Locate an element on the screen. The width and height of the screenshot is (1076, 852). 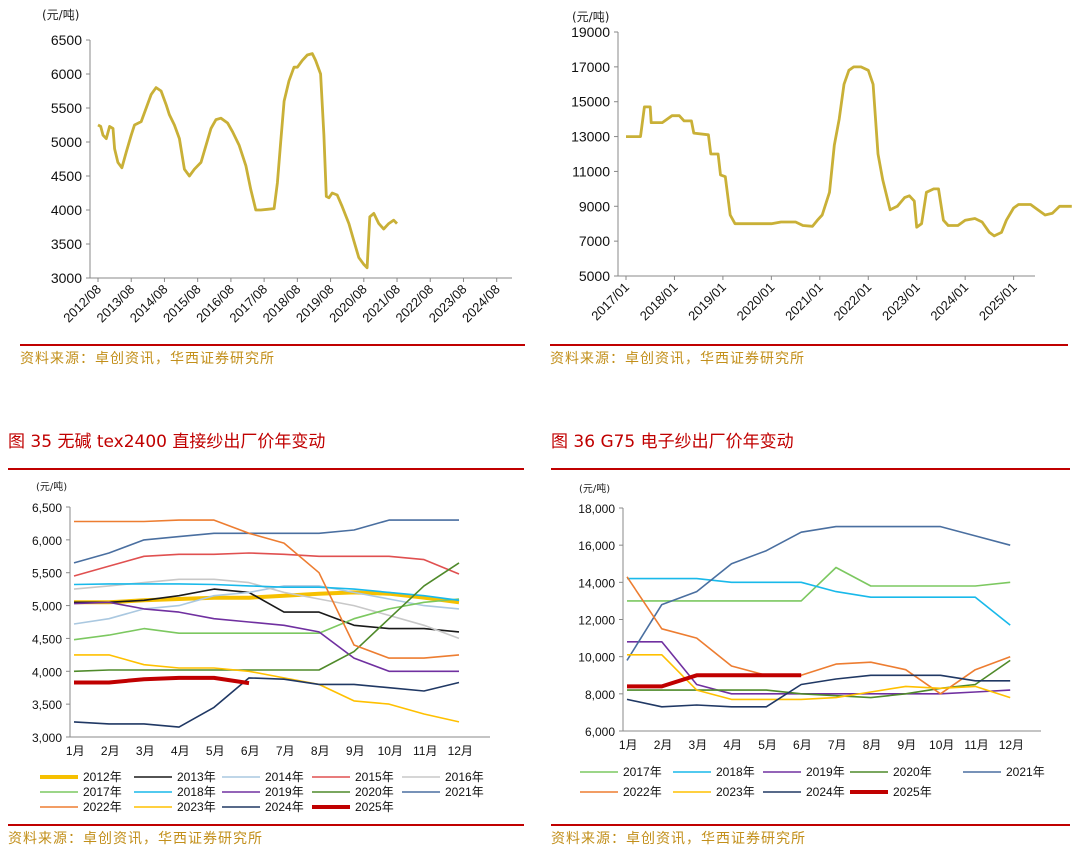
legend-label: 2025年 is located at coordinates (912, 792).